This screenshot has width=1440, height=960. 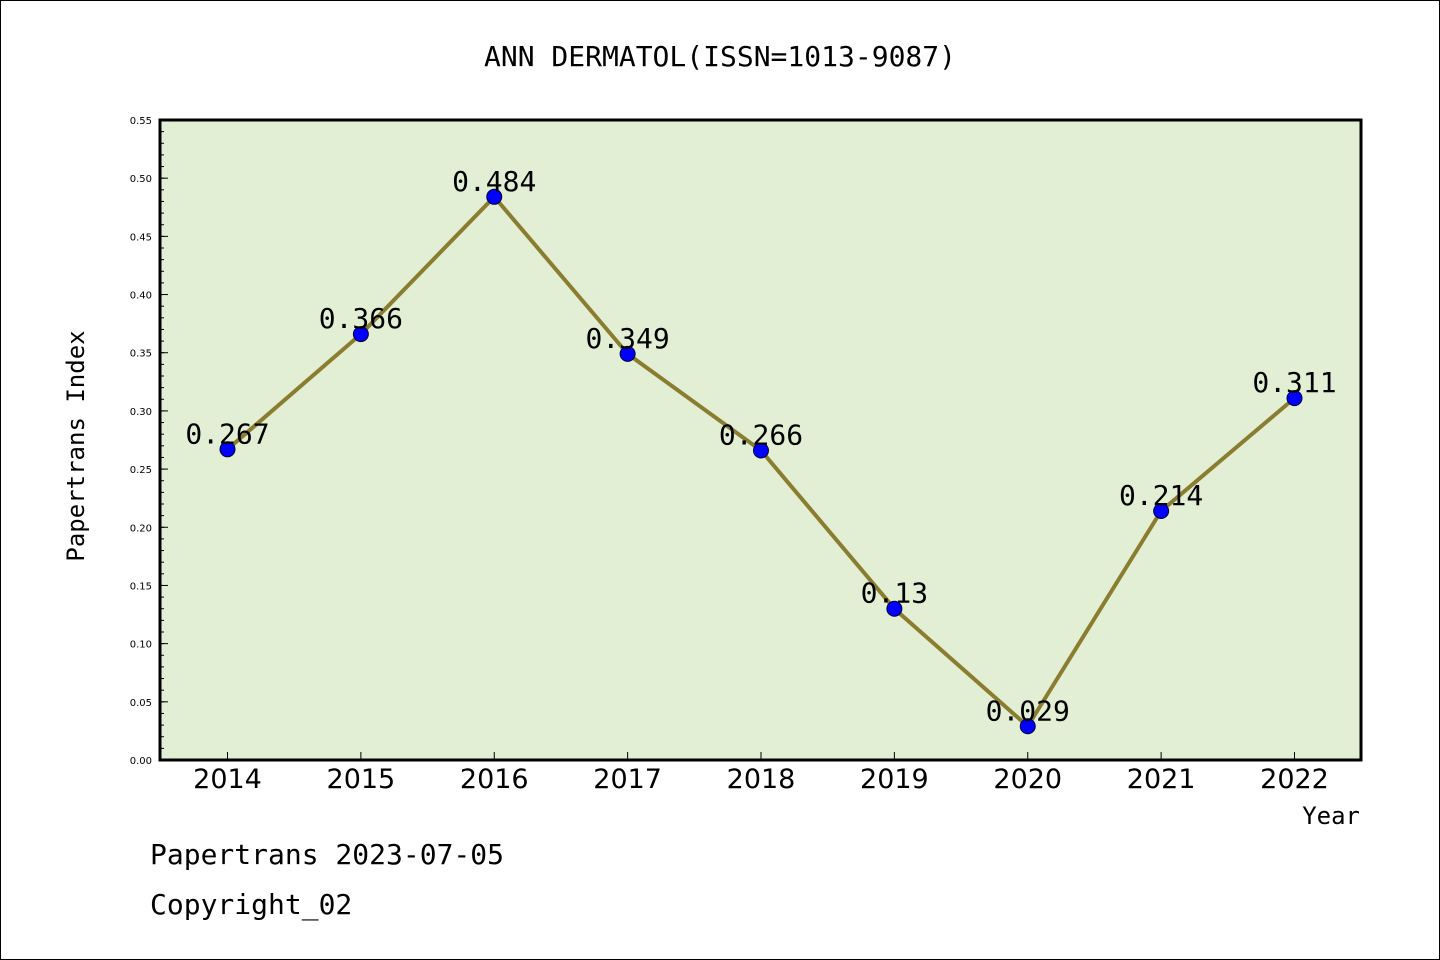 What do you see at coordinates (494, 181) in the screenshot?
I see `data-label: 0.484` at bounding box center [494, 181].